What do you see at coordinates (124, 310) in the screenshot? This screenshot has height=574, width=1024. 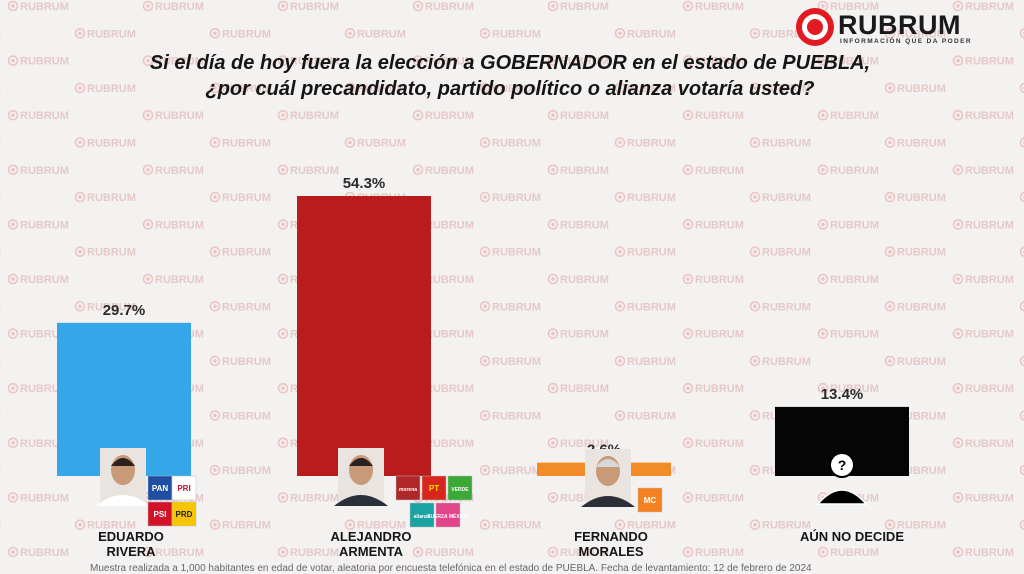 I see `value-label-0: 29.7%` at bounding box center [124, 310].